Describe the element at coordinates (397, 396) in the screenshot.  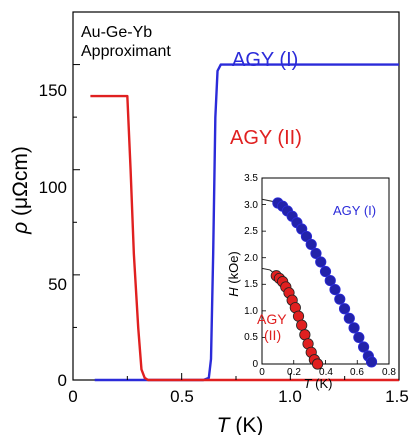
I see `main-xtick-label-1.5: 1.5` at that location.